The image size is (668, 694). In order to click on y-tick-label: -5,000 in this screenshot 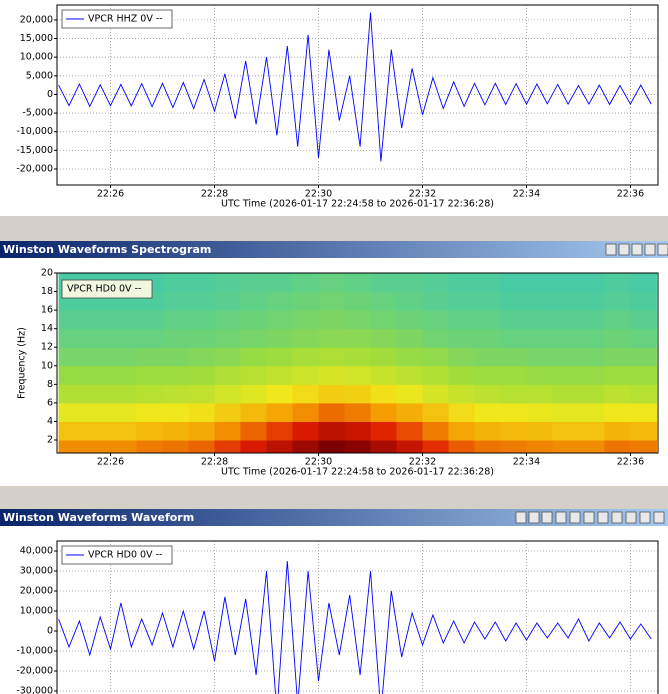, I will do `click(37, 113)`.